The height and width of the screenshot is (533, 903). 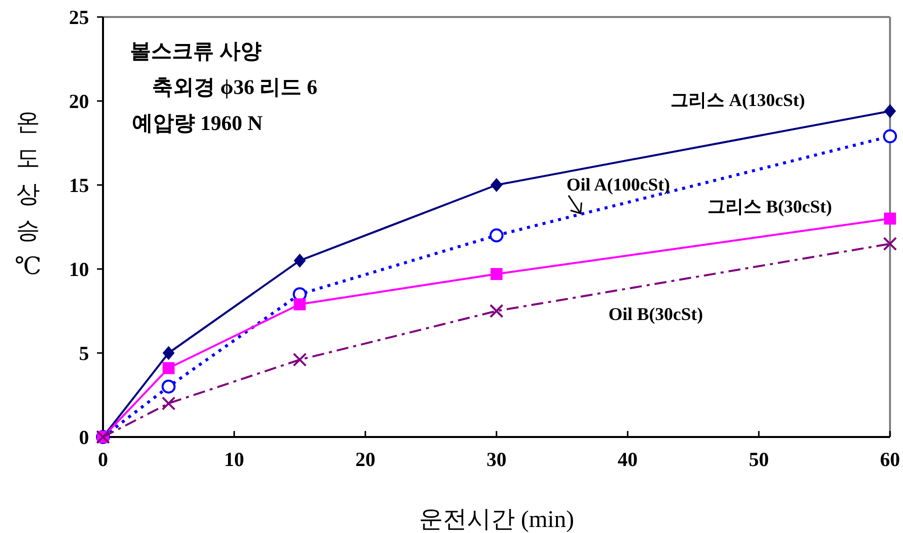 What do you see at coordinates (234, 460) in the screenshot?
I see `x-tick-label: 10` at bounding box center [234, 460].